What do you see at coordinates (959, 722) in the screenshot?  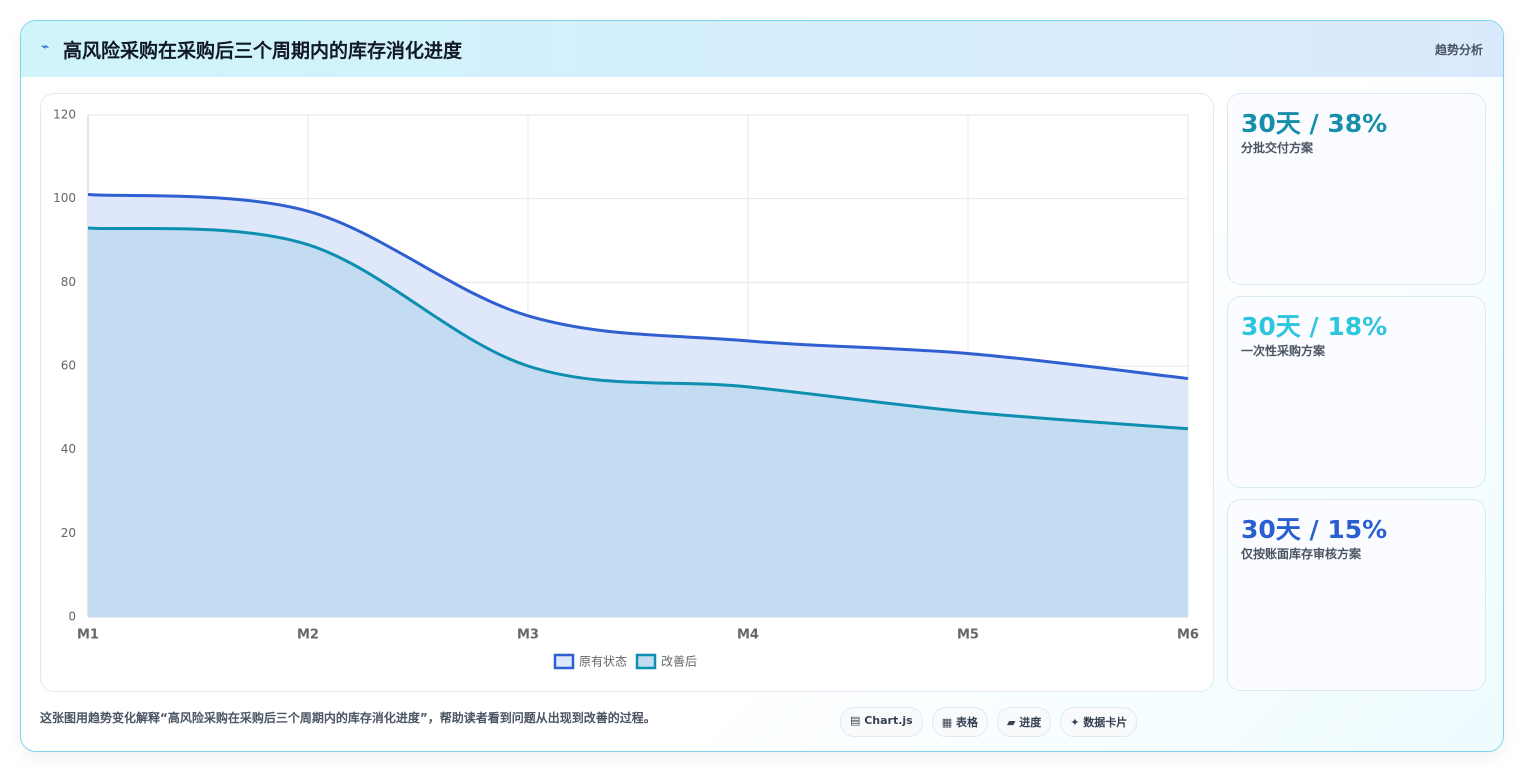 I see `tag-chip: ▦ 表格` at bounding box center [959, 722].